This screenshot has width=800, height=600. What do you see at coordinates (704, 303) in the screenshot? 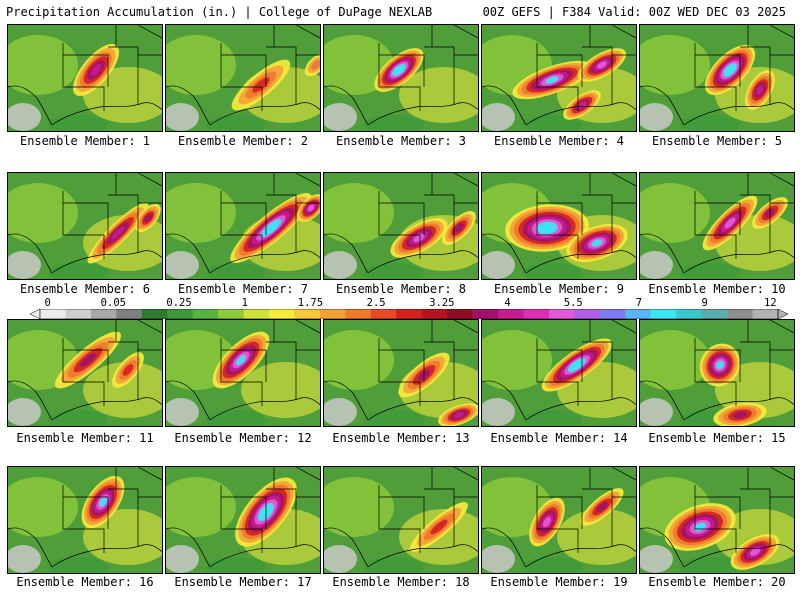
I see `colorbar-tick-label: 9` at bounding box center [704, 303].